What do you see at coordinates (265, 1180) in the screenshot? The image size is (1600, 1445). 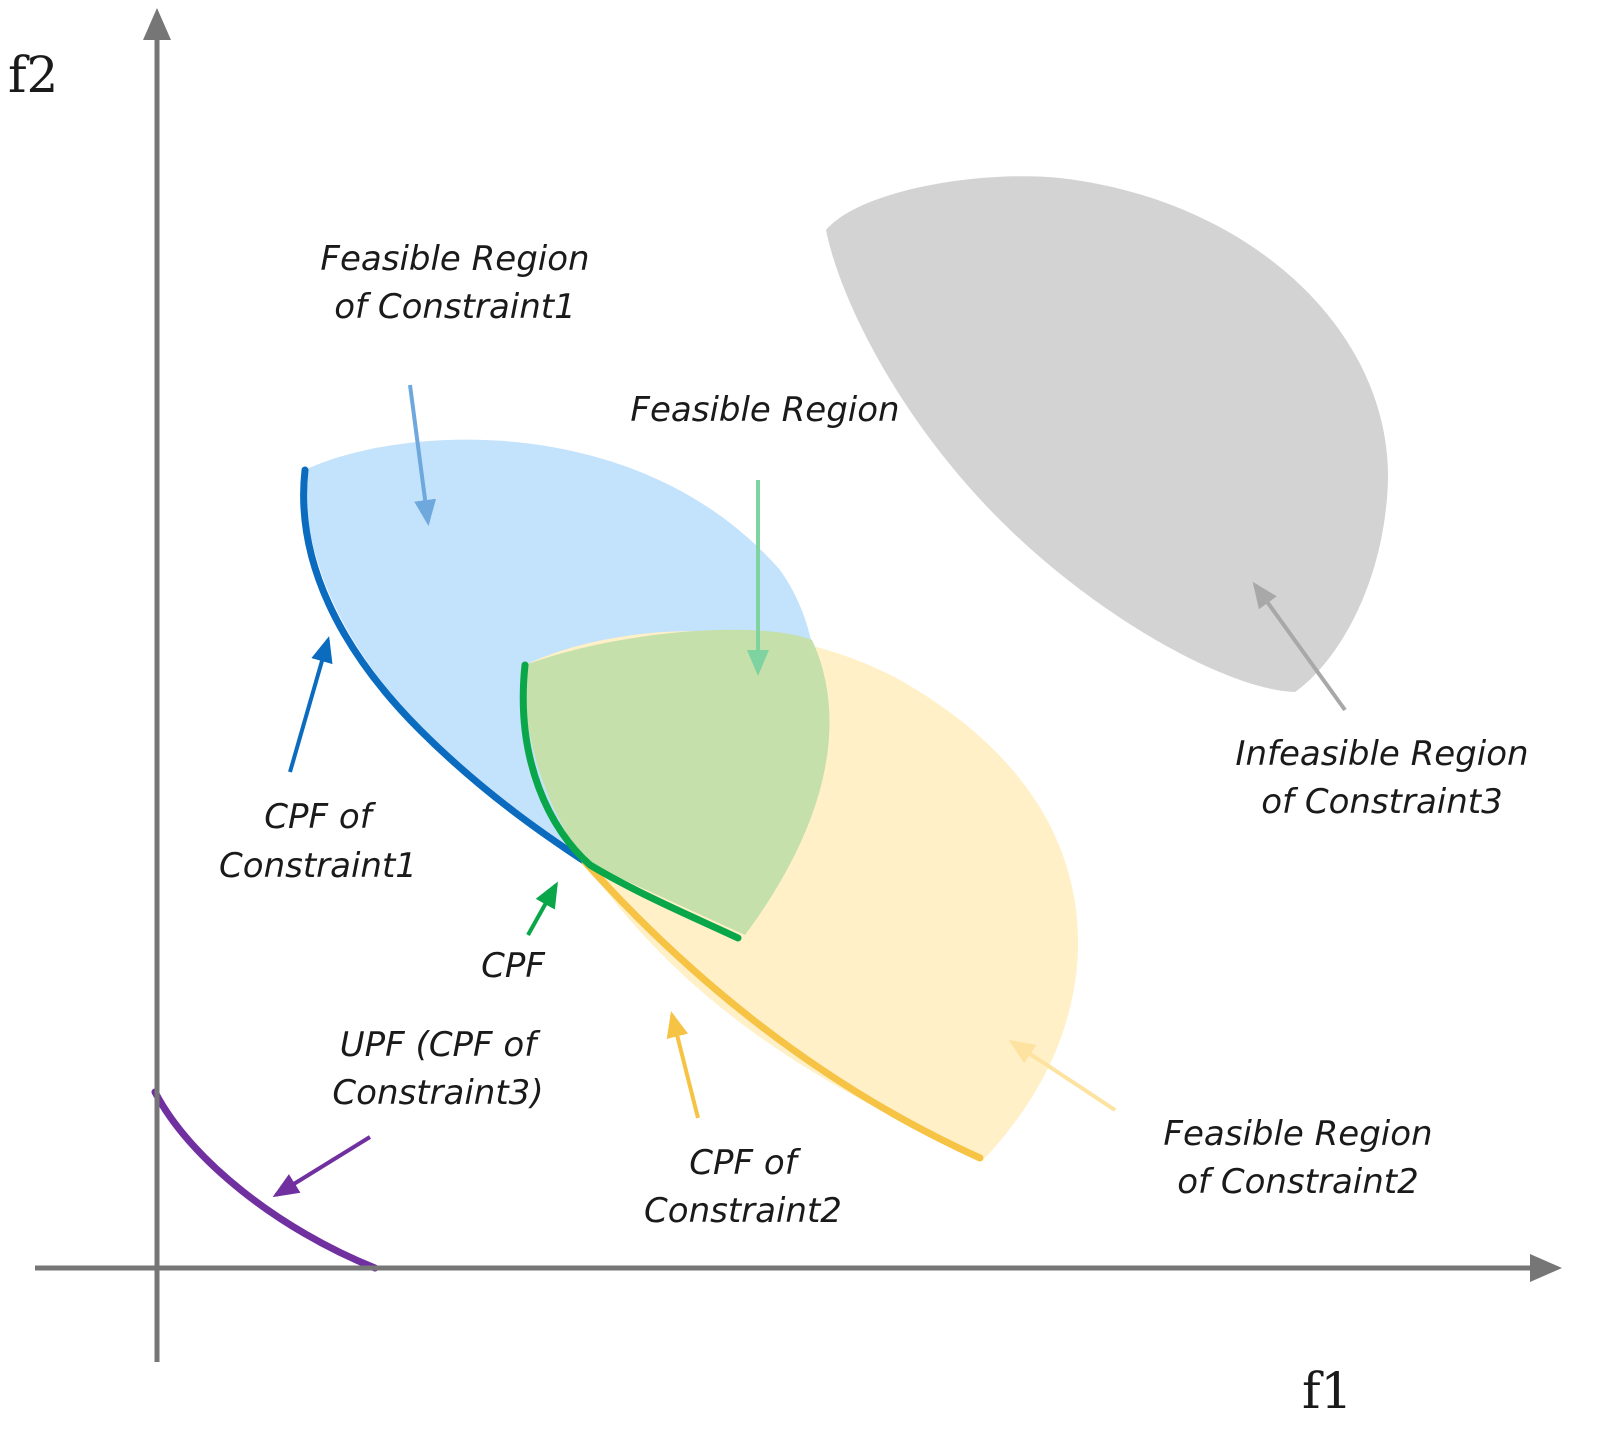 I see `upf-curve` at bounding box center [265, 1180].